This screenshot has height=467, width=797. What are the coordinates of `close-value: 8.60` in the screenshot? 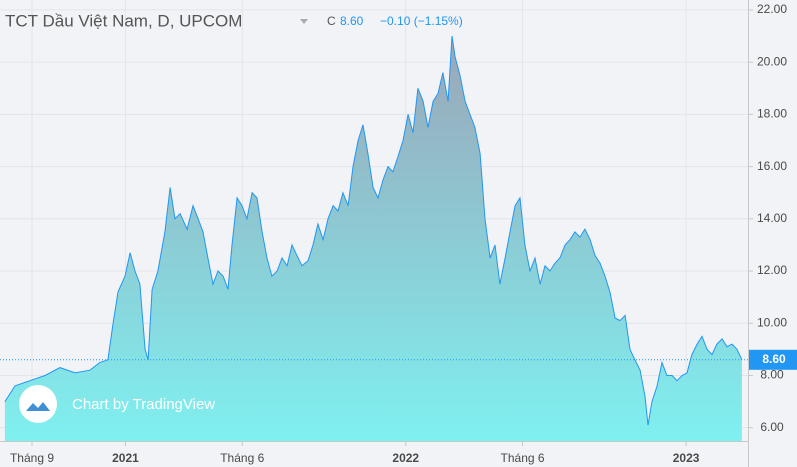 It's located at (352, 21).